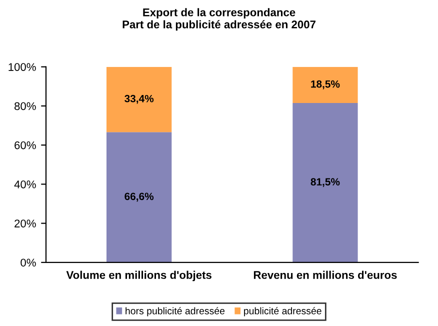 This screenshot has width=438, height=326. What do you see at coordinates (25, 224) in the screenshot?
I see `y-tick-label: 20%` at bounding box center [25, 224].